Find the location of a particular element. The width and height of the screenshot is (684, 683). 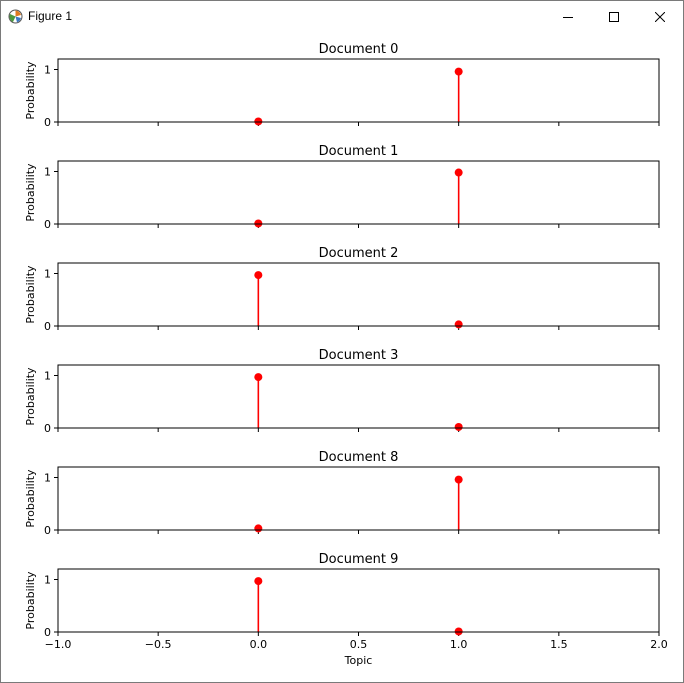

x-tick-label: −0.5 is located at coordinates (158, 644).